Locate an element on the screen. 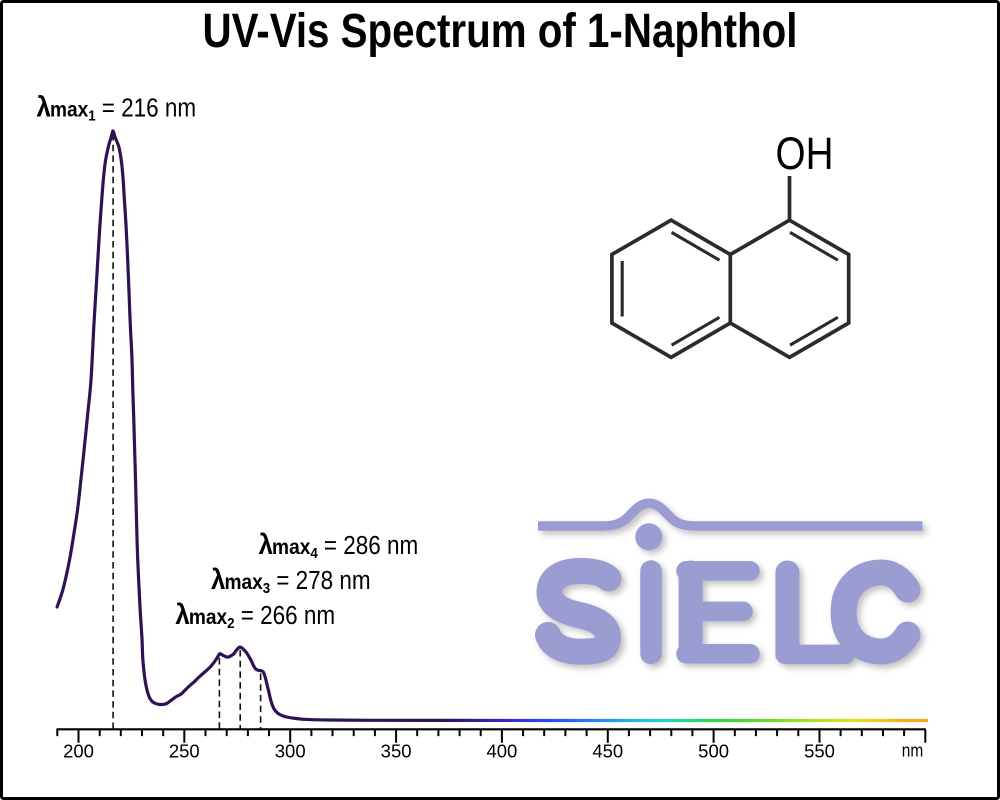 This screenshot has width=1000, height=800. svg-text: = 216 nm is located at coordinates (149, 108).